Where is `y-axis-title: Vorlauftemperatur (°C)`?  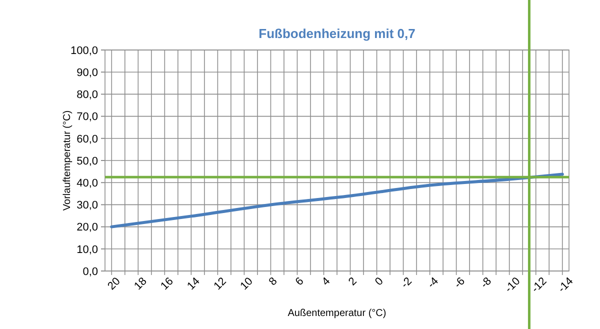
y-axis-title: Vorlauftemperatur (°C) is located at coordinates (67, 160).